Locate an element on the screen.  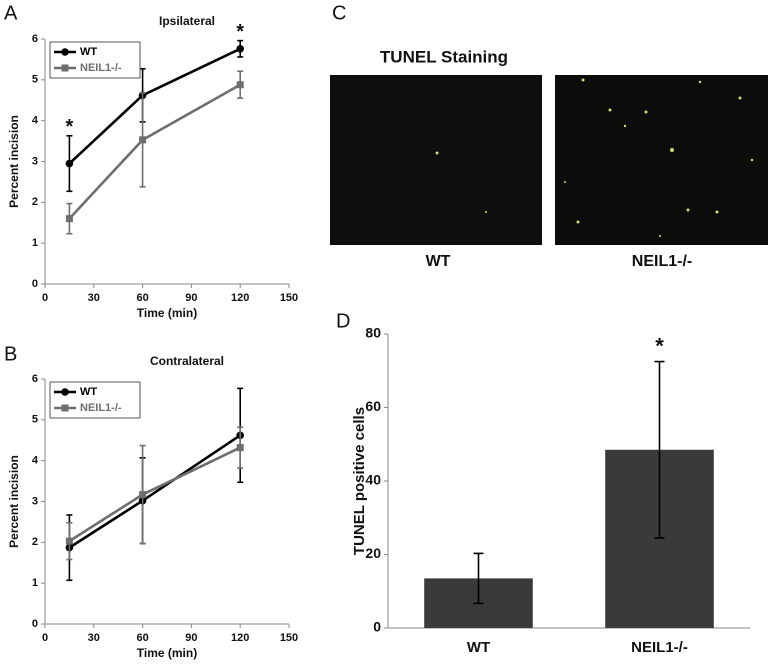
chart-title: Ipsilateral is located at coordinates (187, 21).